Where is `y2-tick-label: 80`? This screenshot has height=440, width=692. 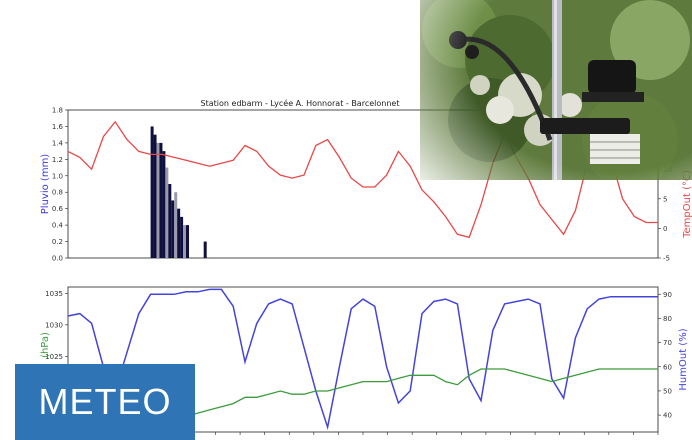 y2-tick-label: 80 is located at coordinates (667, 319).